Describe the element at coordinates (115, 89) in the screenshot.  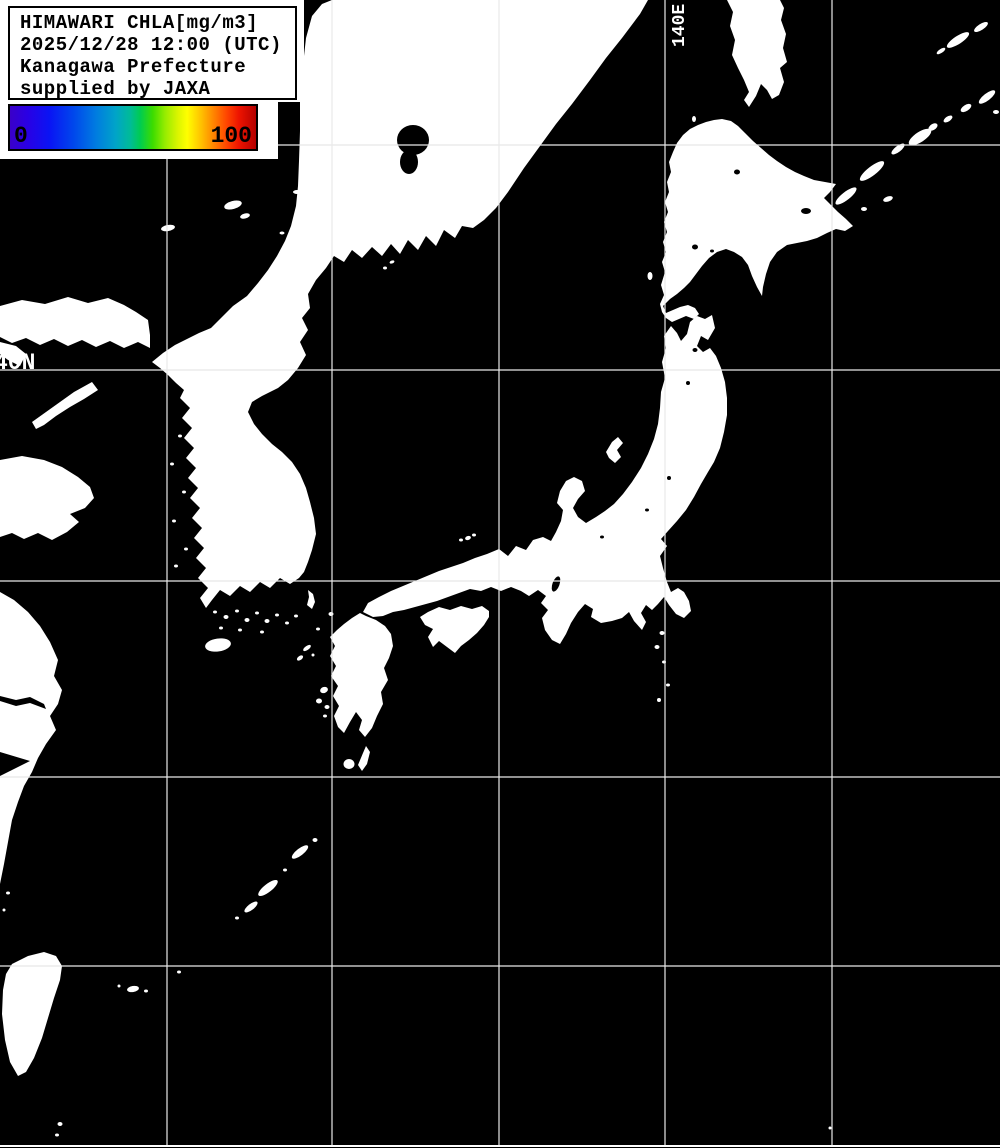
I see `title-line-source: supplied by JAXA` at that location.